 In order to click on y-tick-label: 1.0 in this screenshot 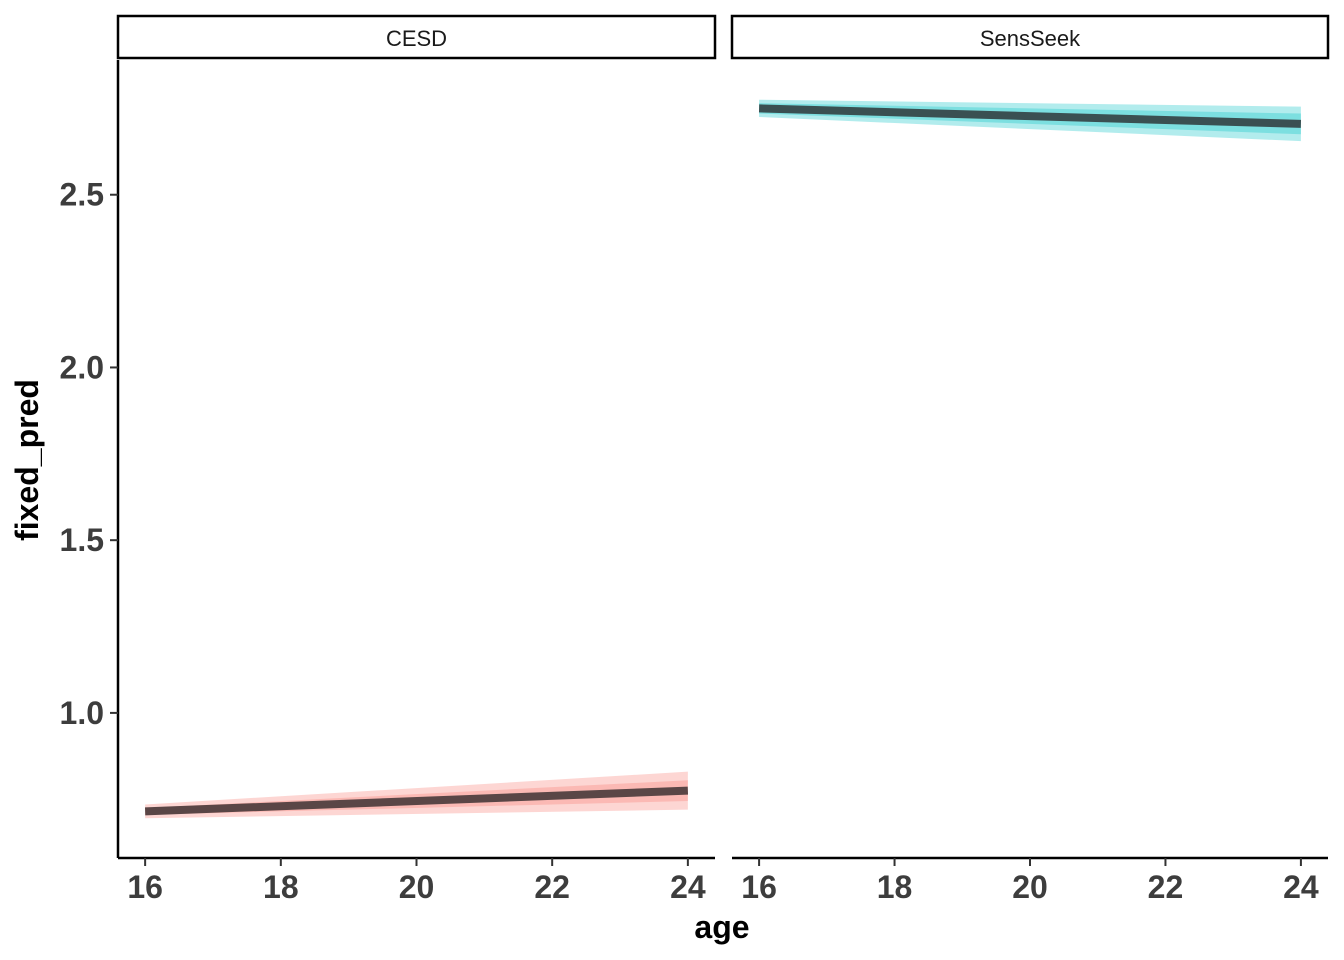, I will do `click(82, 713)`.